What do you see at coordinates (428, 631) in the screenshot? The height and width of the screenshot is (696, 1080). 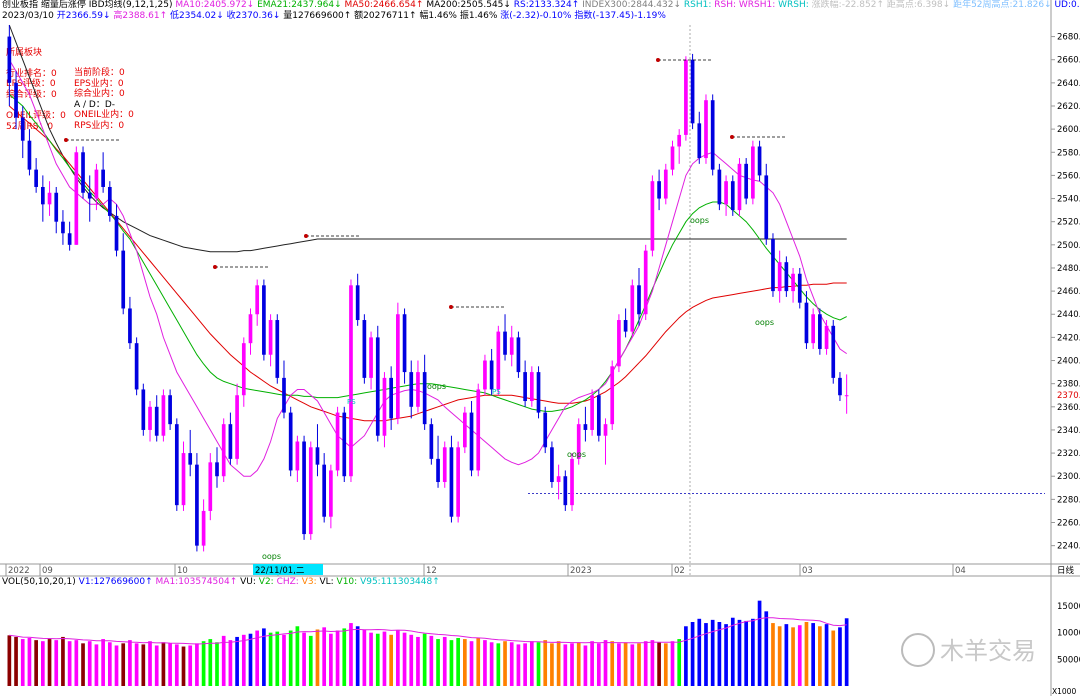 I see `volume-ma-line` at bounding box center [428, 631].